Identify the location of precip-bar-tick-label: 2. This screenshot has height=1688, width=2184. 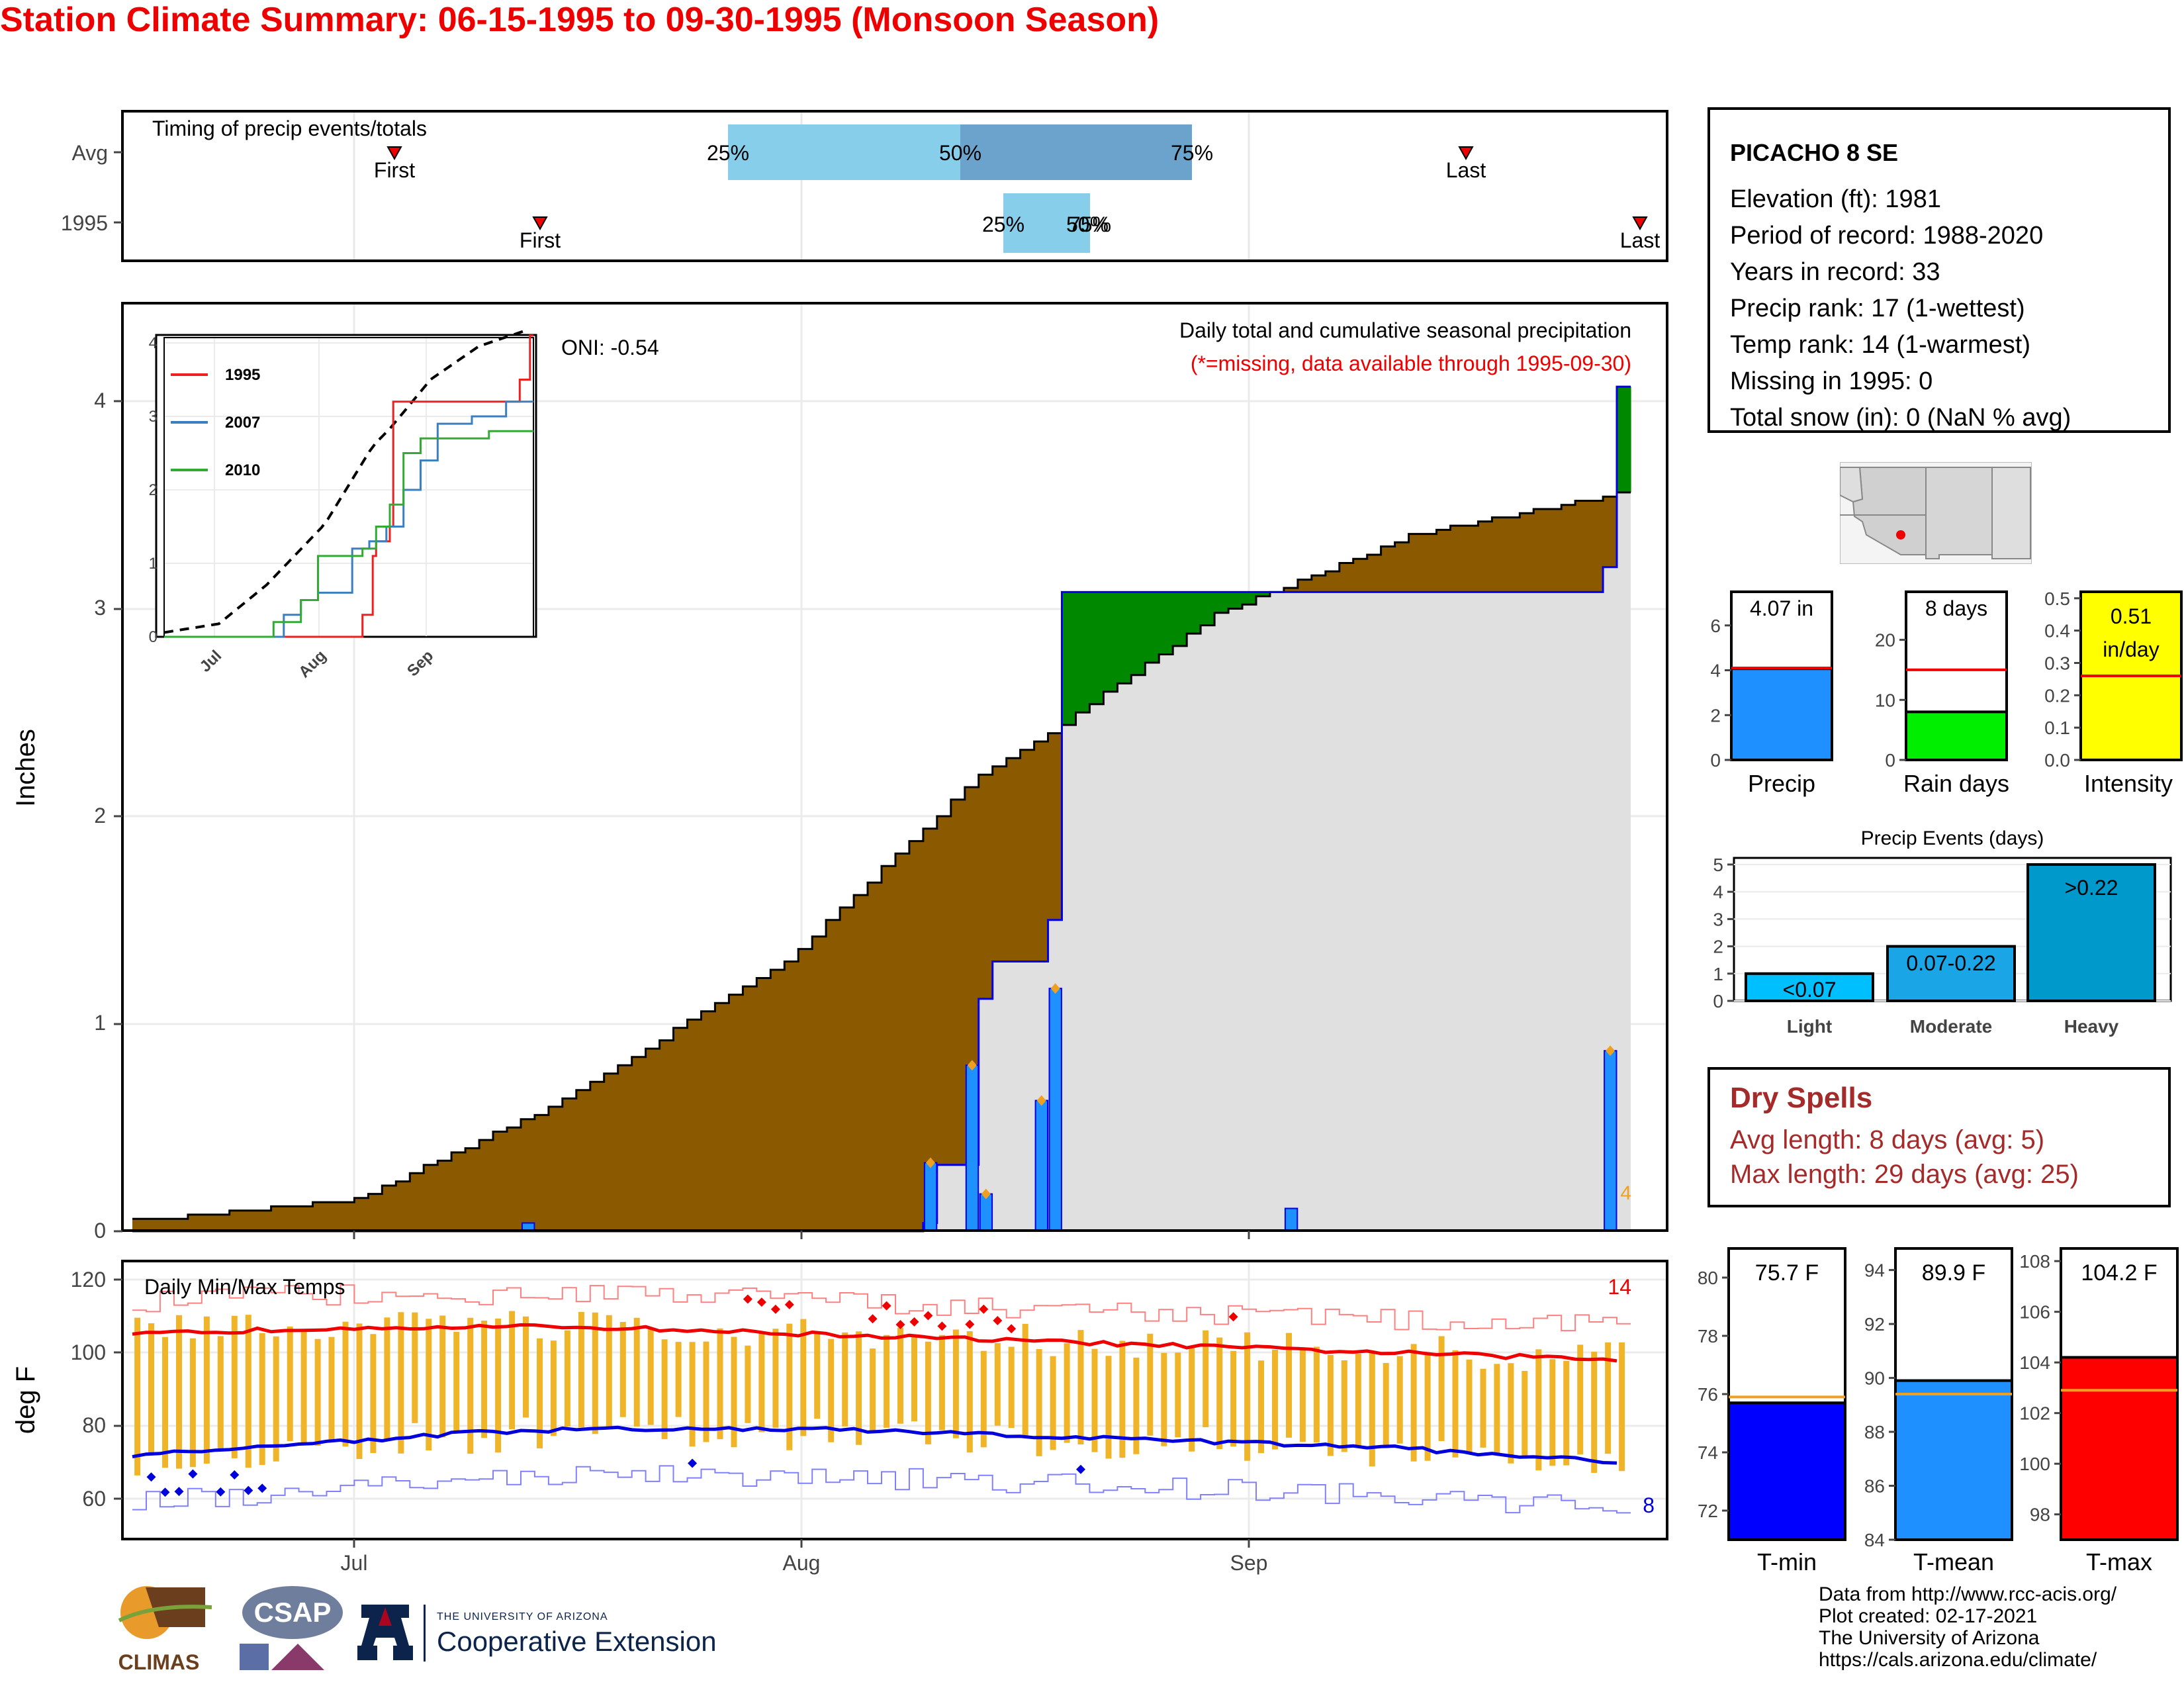
(1715, 715).